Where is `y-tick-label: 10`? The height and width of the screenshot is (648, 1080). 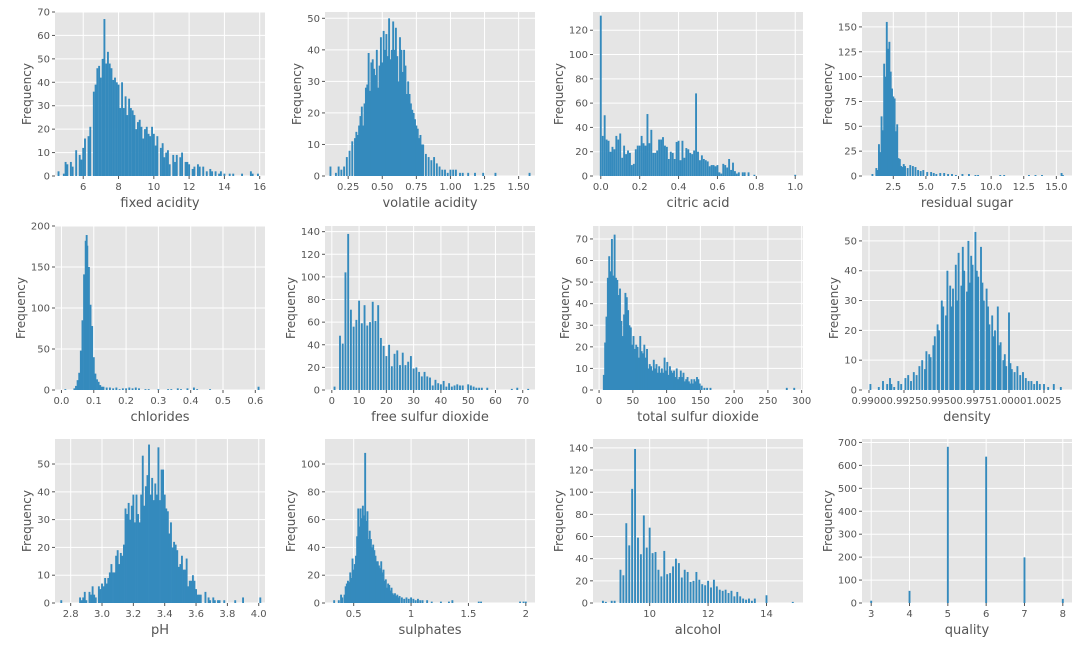
y-tick-label: 10 is located at coordinates (313, 145).